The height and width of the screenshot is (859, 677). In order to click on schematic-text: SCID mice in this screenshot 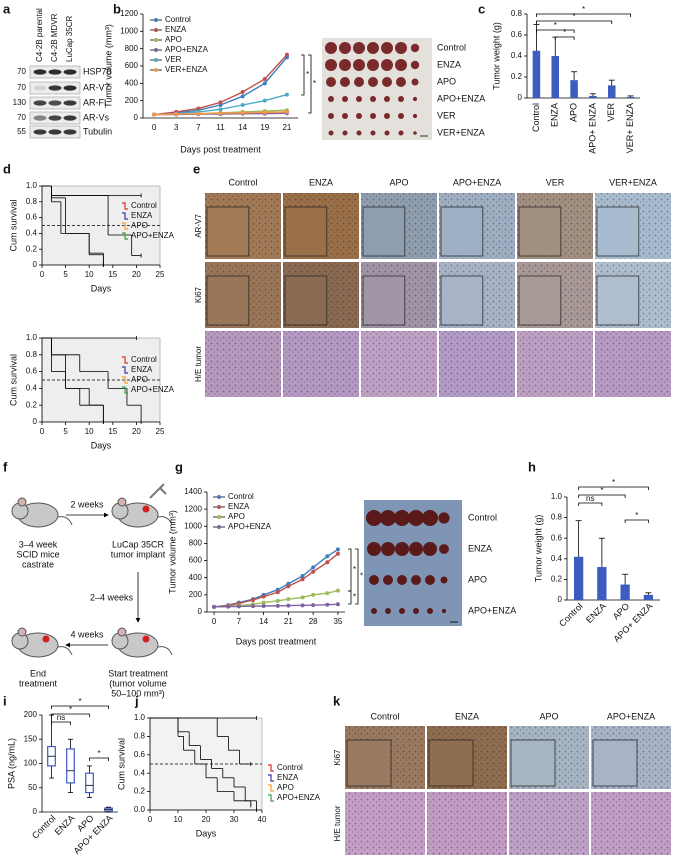, I will do `click(37, 554)`.